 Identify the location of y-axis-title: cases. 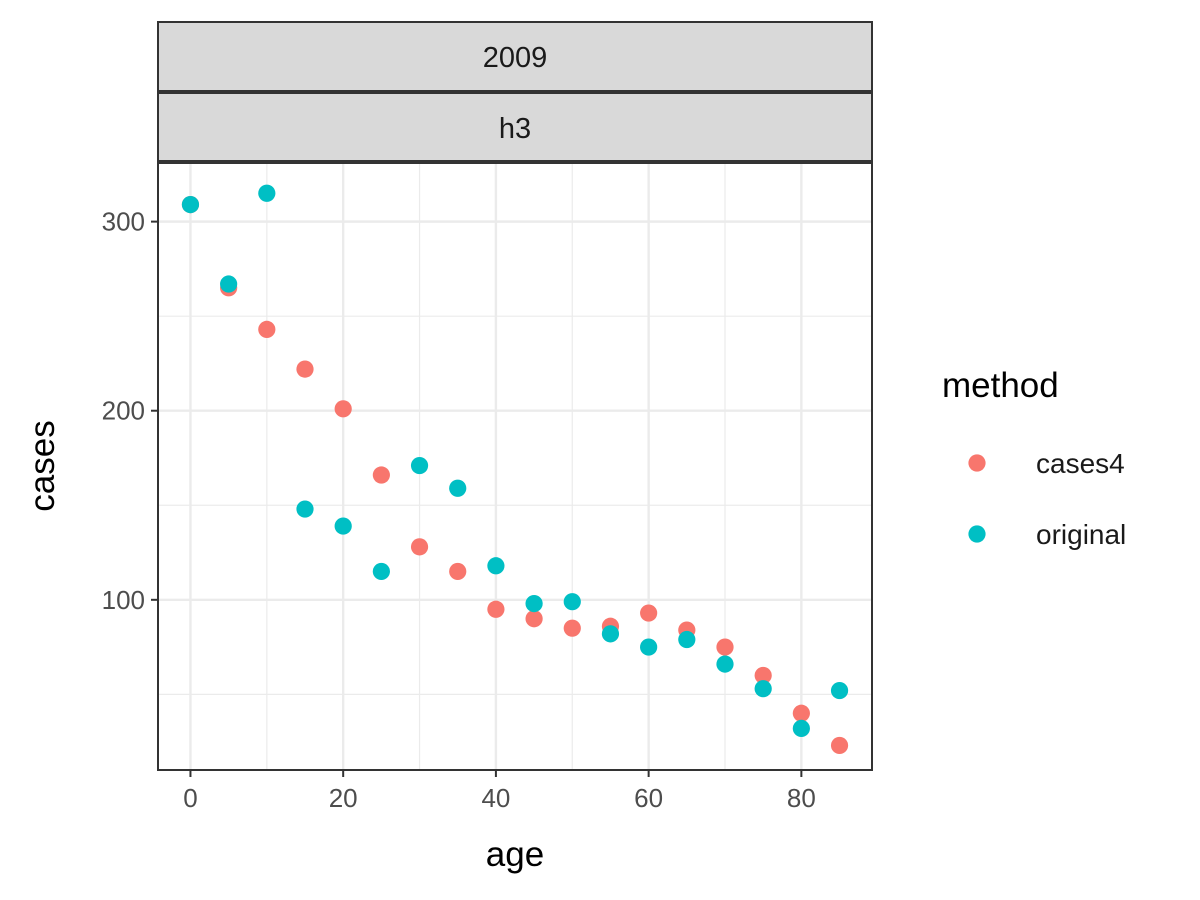
(42, 465).